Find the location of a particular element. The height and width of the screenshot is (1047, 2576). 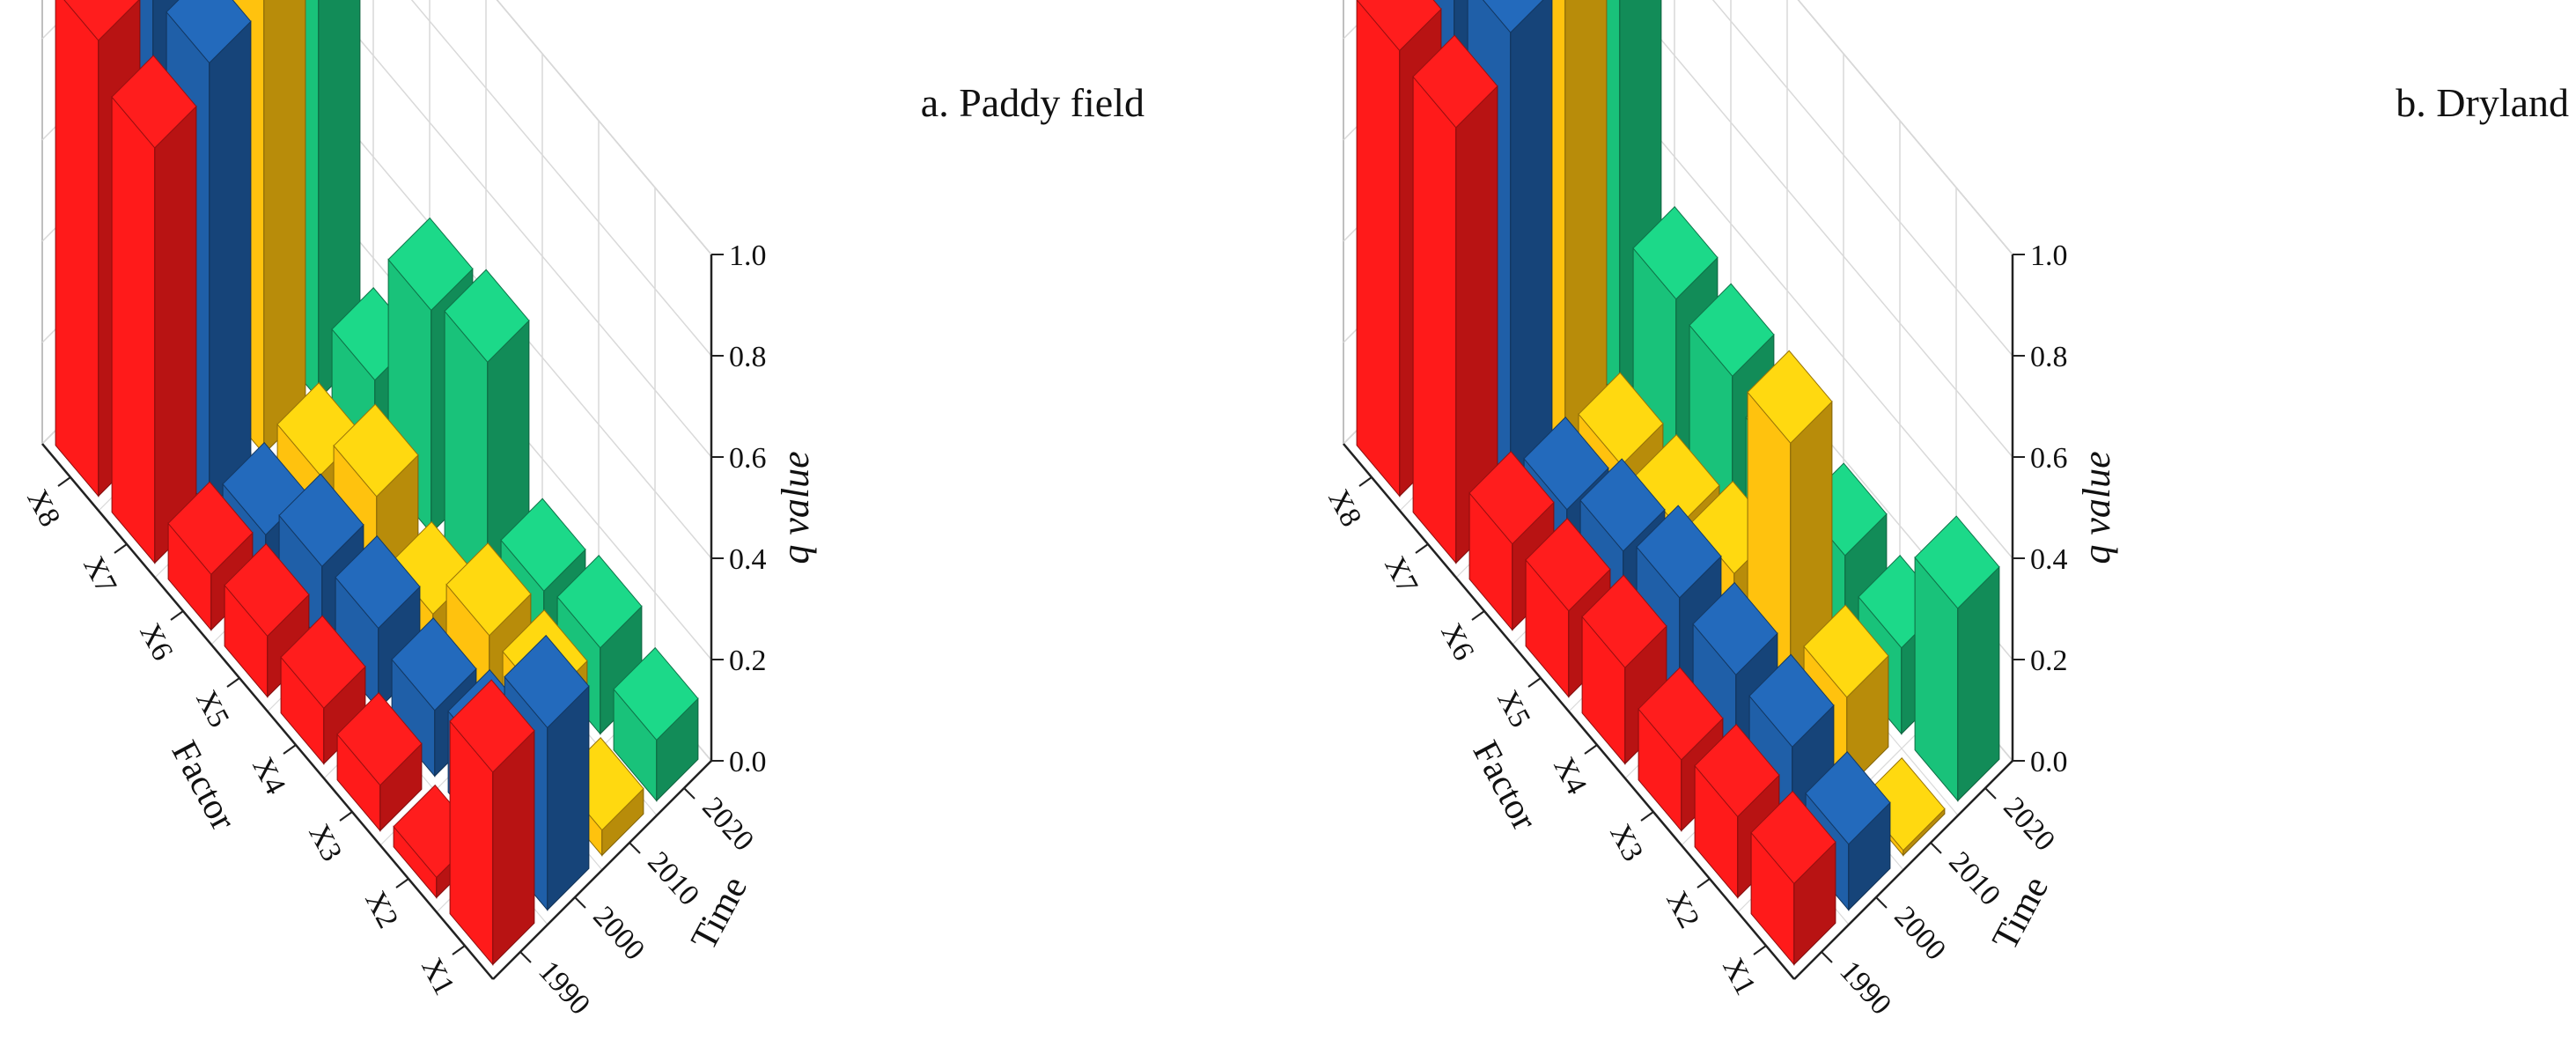

time-tick-label: 2000 is located at coordinates (1920, 933).